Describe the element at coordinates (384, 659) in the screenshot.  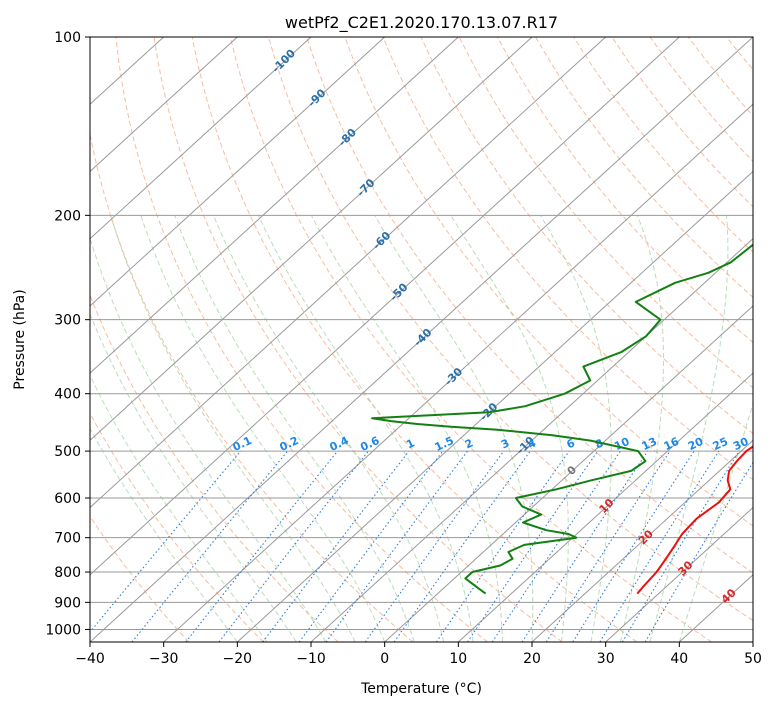
I see `x-tick-label: 0` at that location.